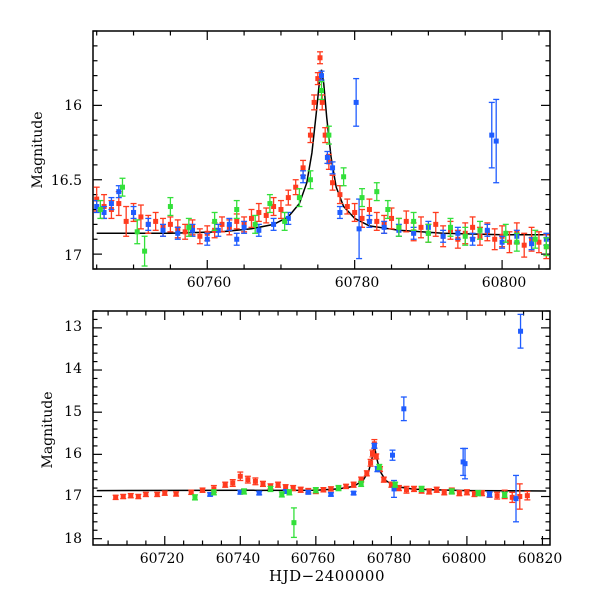 Image resolution: width=600 pixels, height=600 pixels. I want to click on top-xtick-label-60800: 60800, so click(504, 283).